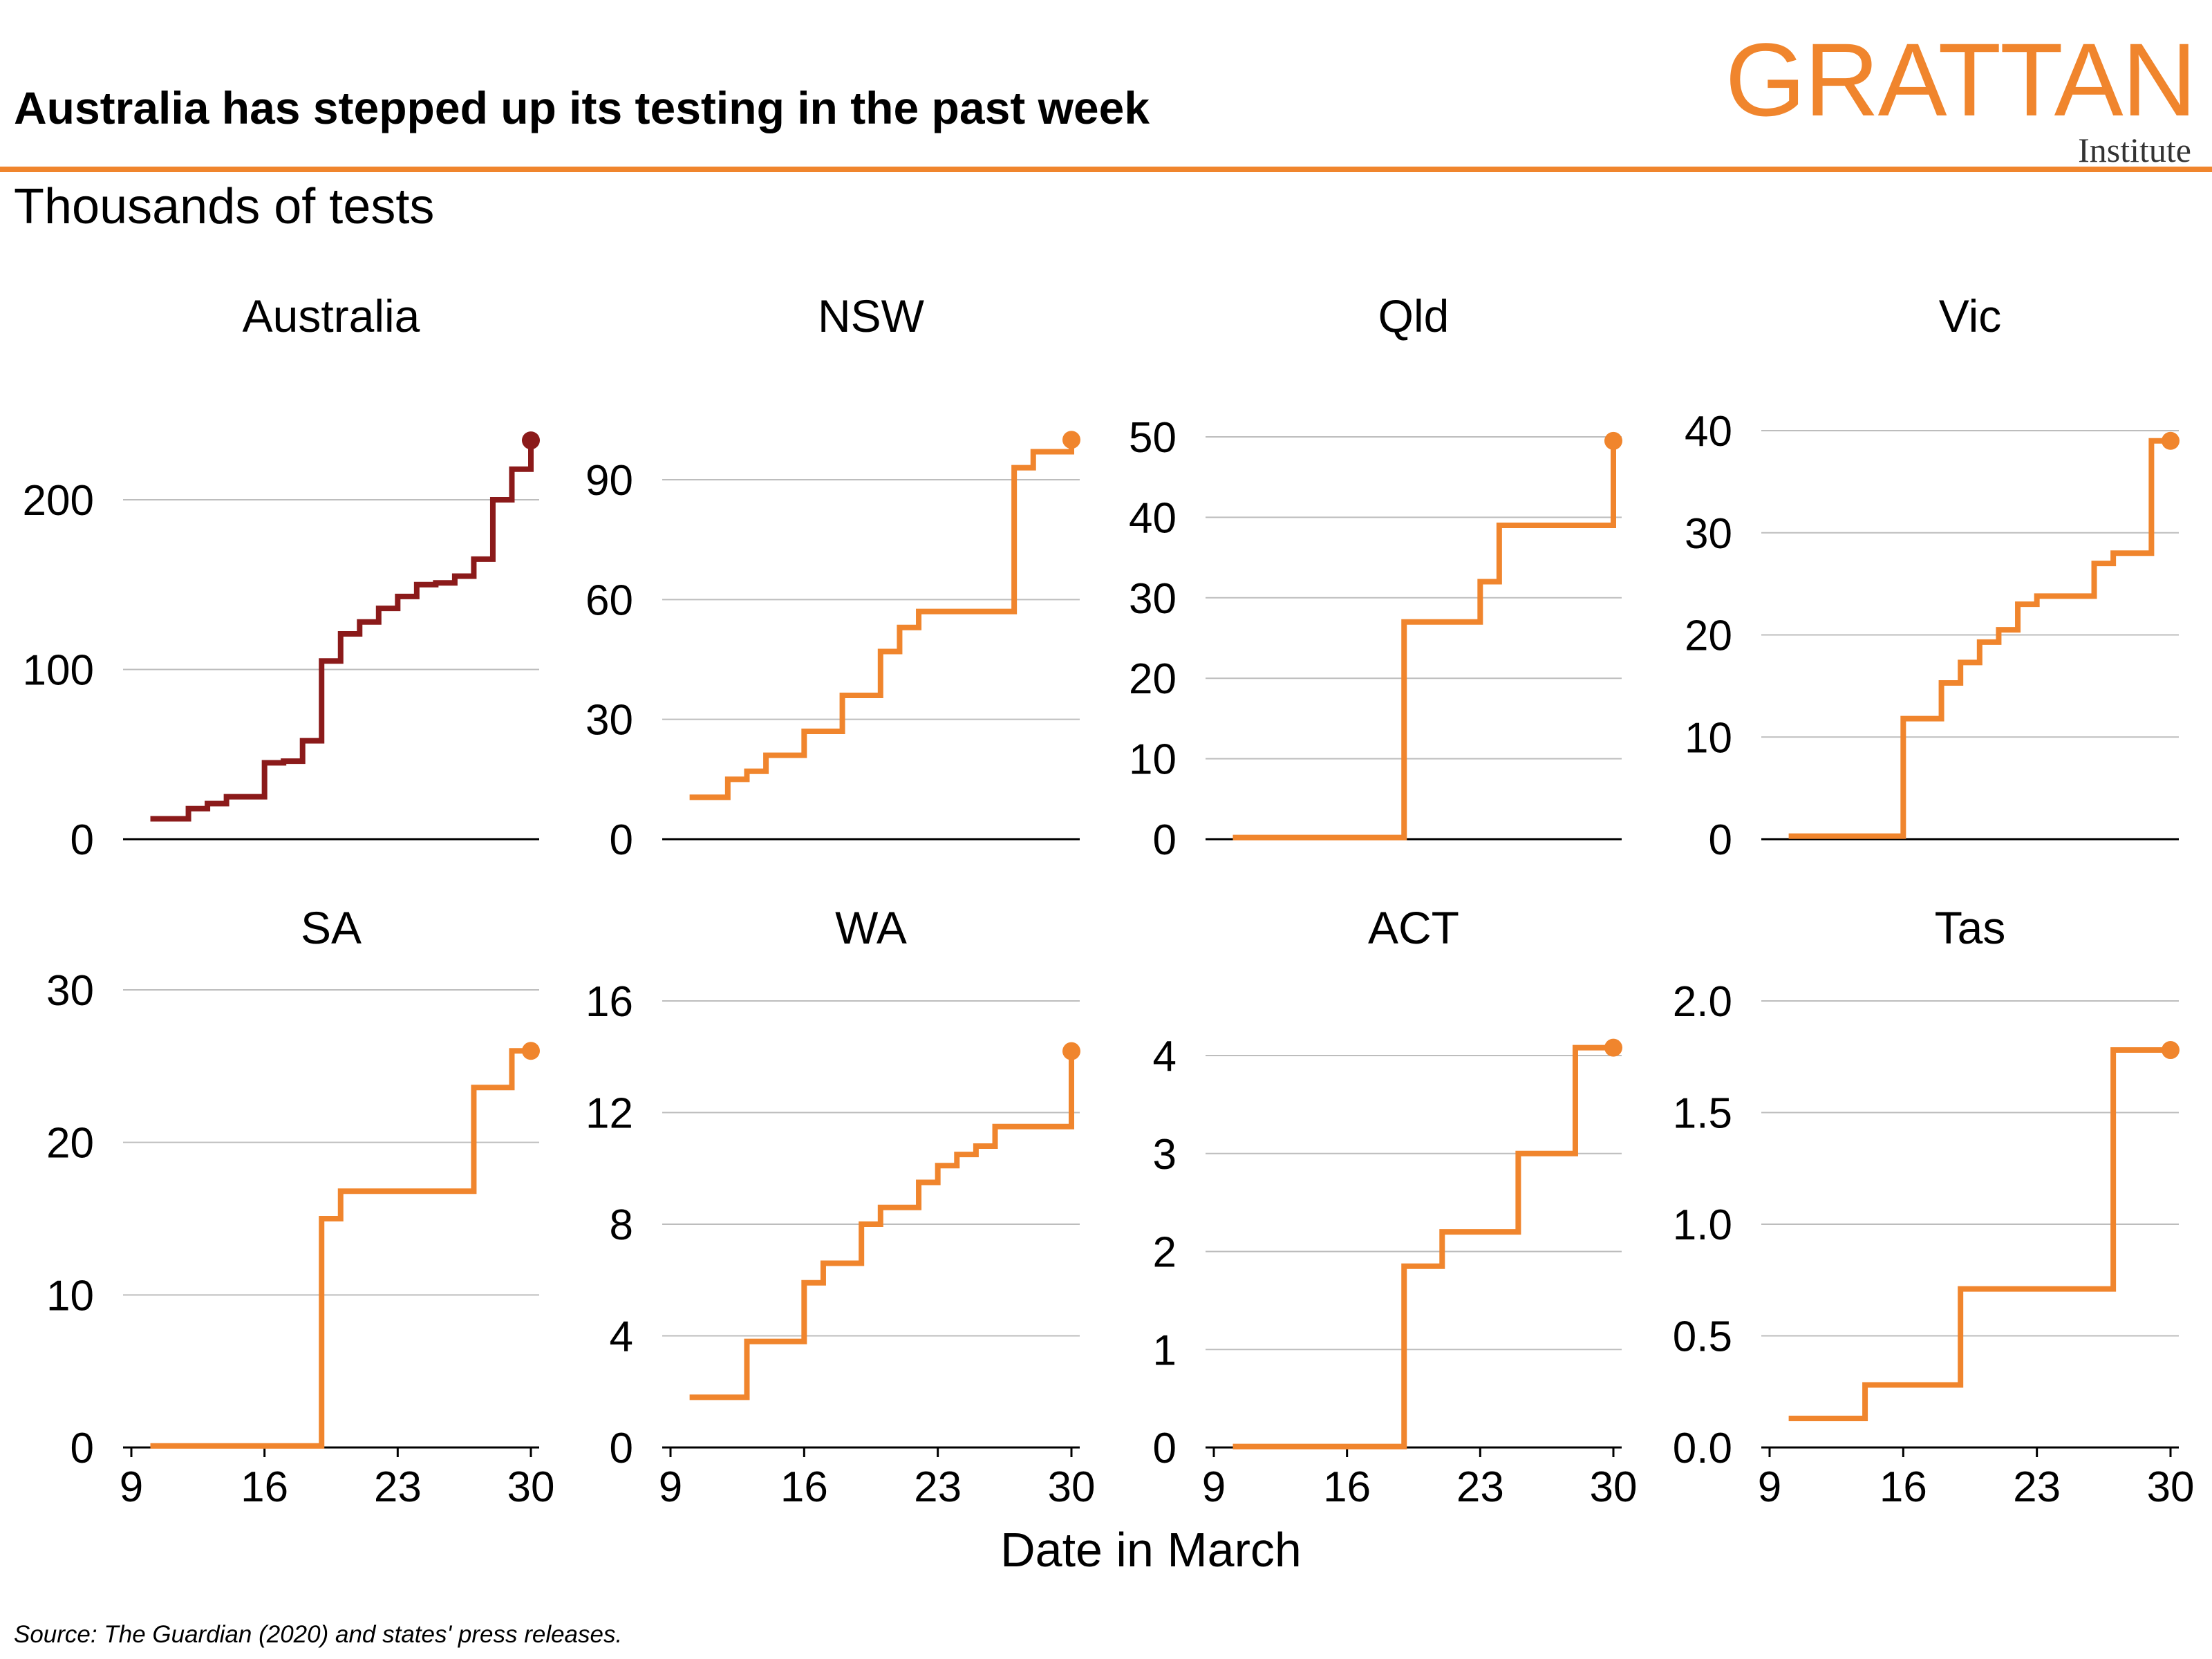 The image size is (2212, 1659). I want to click on panel-title: WA, so click(871, 927).